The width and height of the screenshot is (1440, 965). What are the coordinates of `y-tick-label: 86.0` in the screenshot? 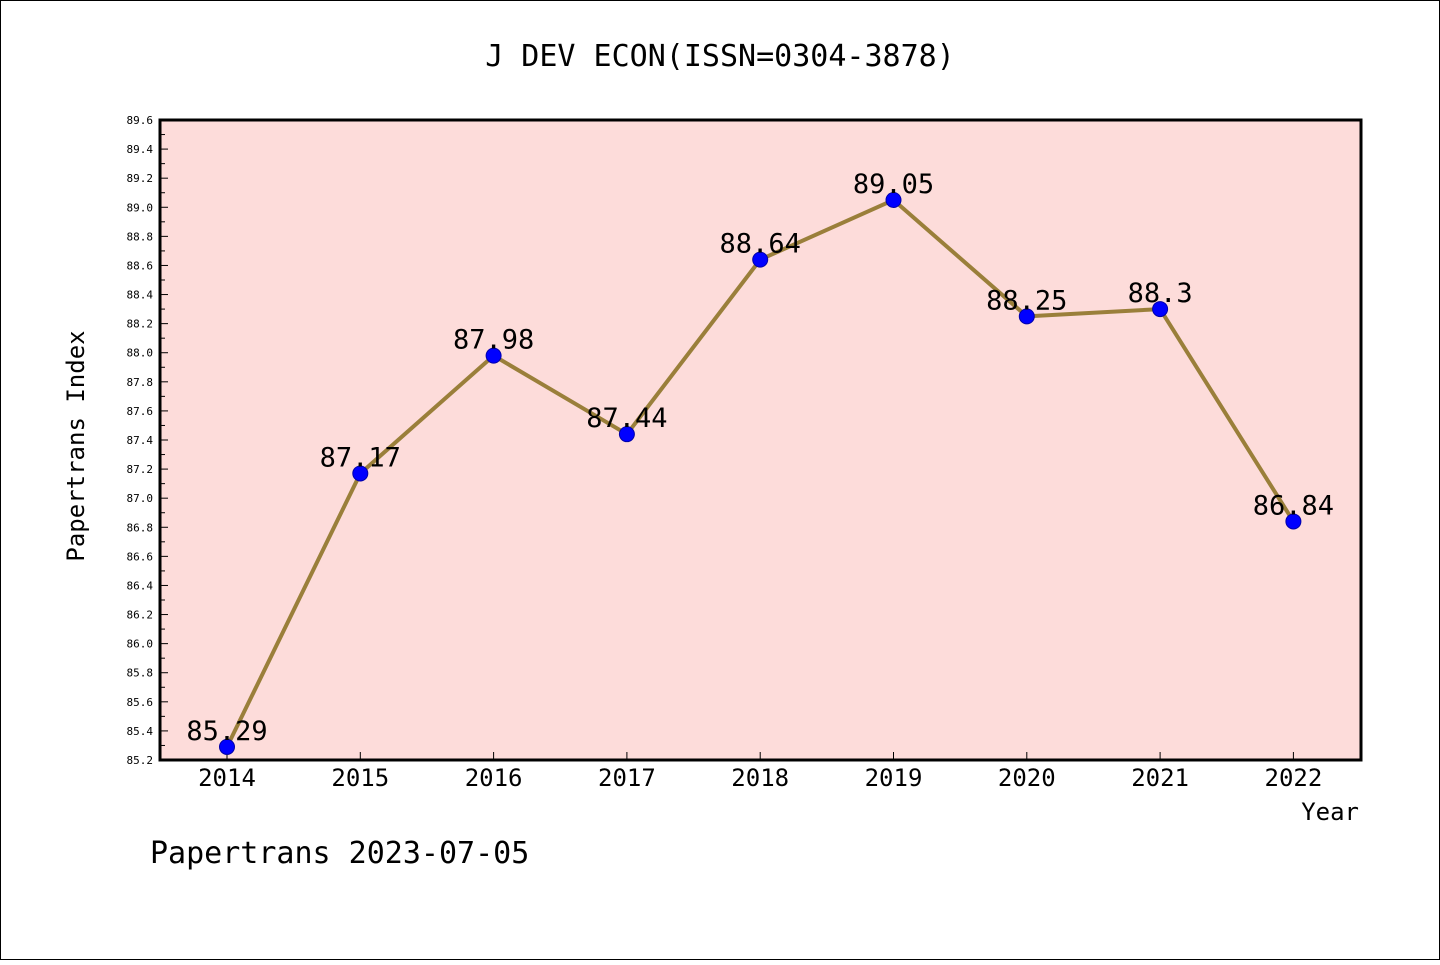 It's located at (140, 644).